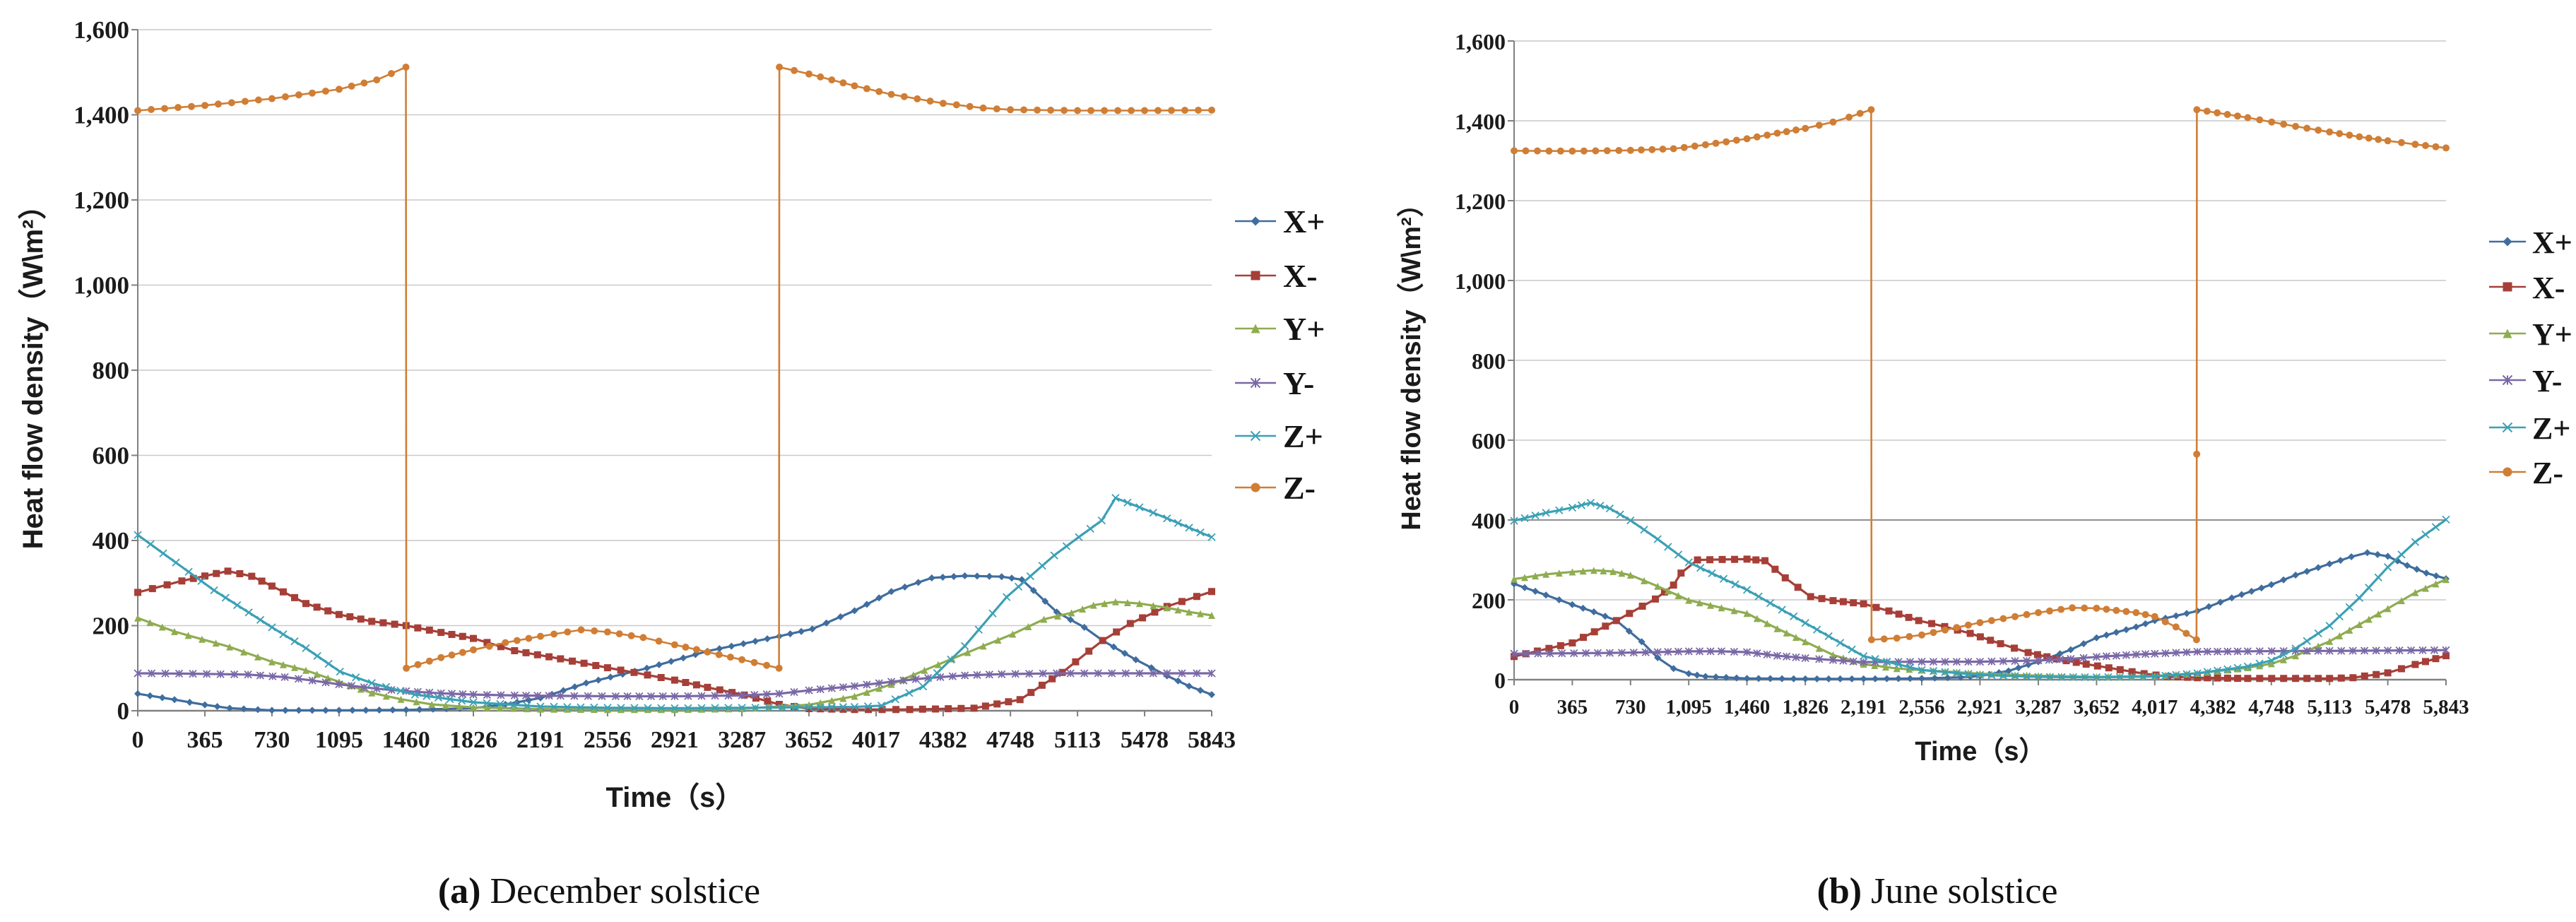  Describe the element at coordinates (1212, 740) in the screenshot. I see `svg-text: 5843` at that location.